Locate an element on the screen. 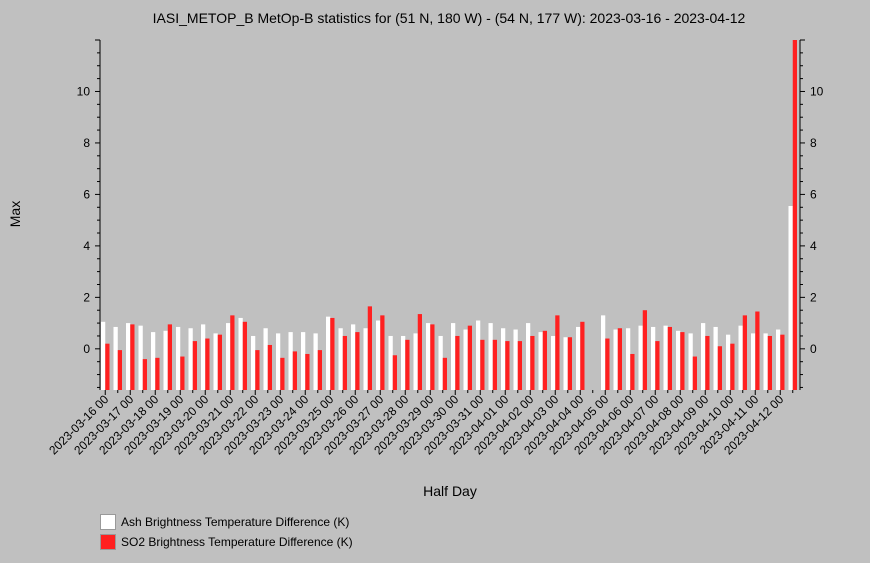 The height and width of the screenshot is (563, 870). y-tick-label-right: 2 is located at coordinates (813, 297).